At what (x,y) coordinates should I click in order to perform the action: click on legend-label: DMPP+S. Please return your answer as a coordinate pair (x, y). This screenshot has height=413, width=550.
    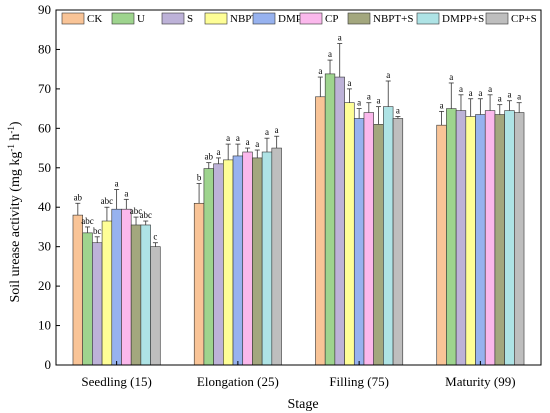
    Looking at the image, I should click on (463, 19).